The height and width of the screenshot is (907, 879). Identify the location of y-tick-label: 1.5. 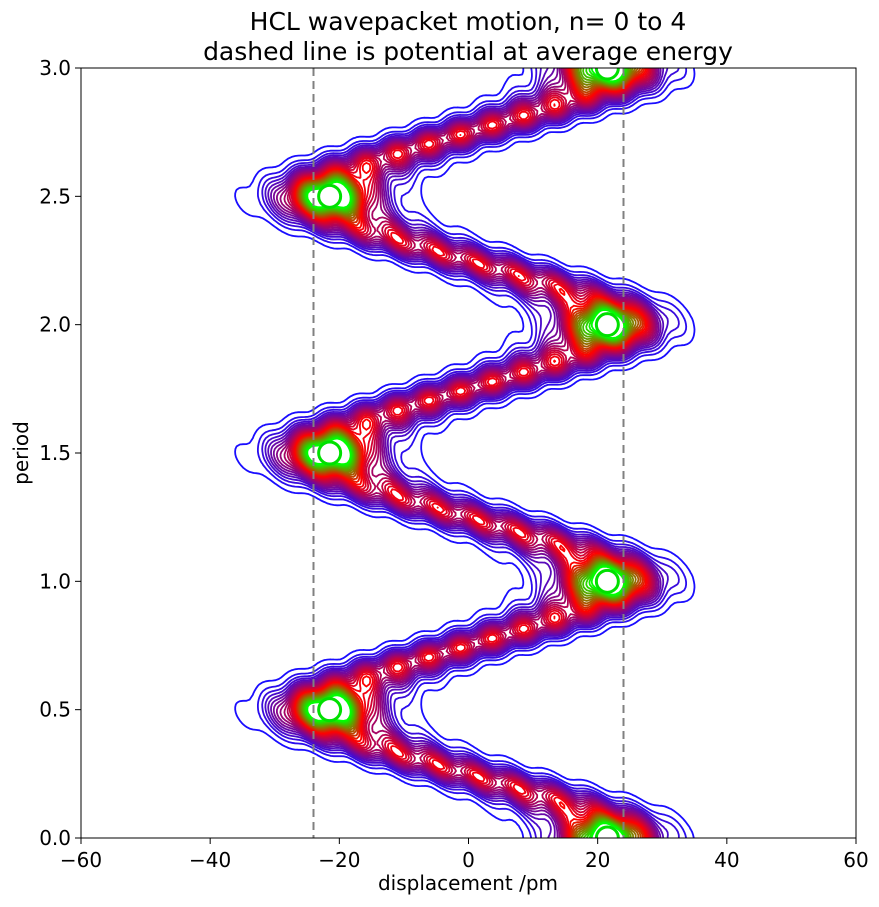
(55, 453).